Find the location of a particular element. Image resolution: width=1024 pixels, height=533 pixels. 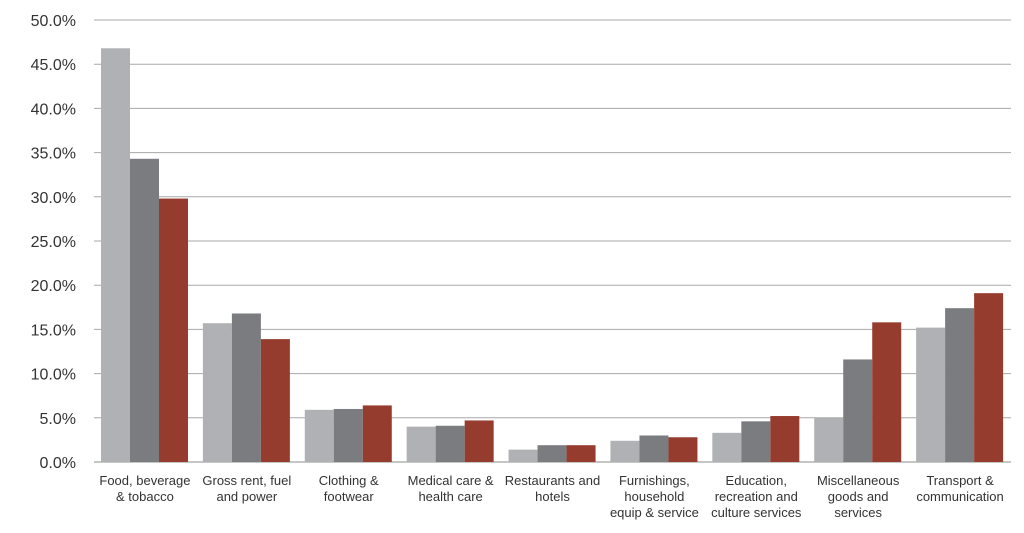

bar-series3-cat1 is located at coordinates (173, 330).